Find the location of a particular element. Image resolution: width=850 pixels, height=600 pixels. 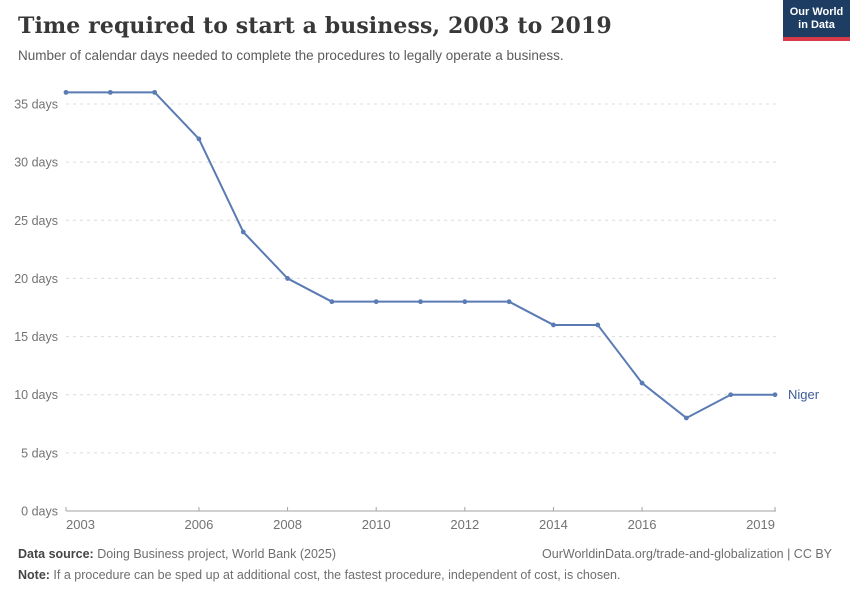

owid-logo: Our World in Data is located at coordinates (816, 20).